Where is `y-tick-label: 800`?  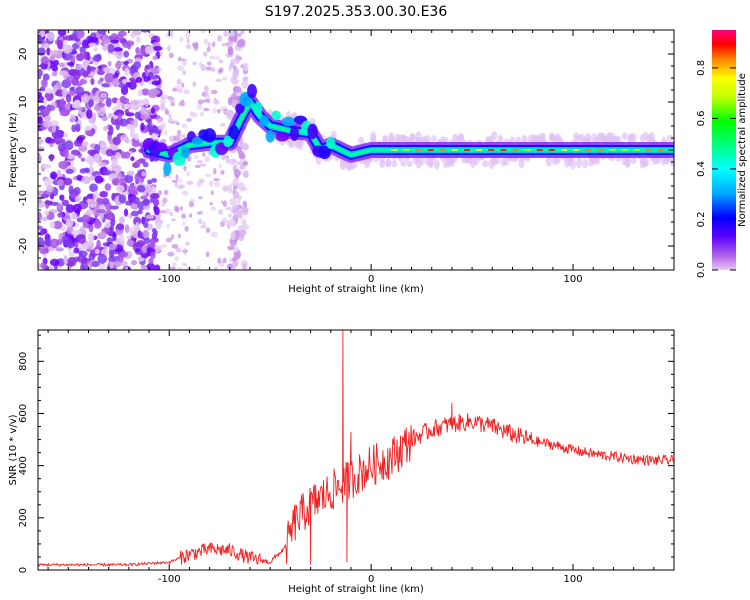 y-tick-label: 800 is located at coordinates (23, 361).